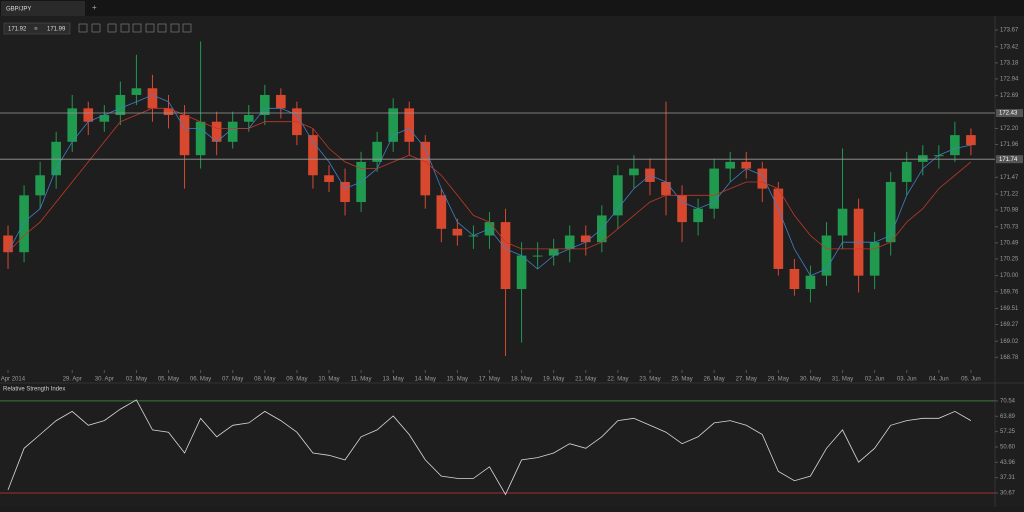 This screenshot has height=512, width=1024. I want to click on zoom-in, so click(83, 28).